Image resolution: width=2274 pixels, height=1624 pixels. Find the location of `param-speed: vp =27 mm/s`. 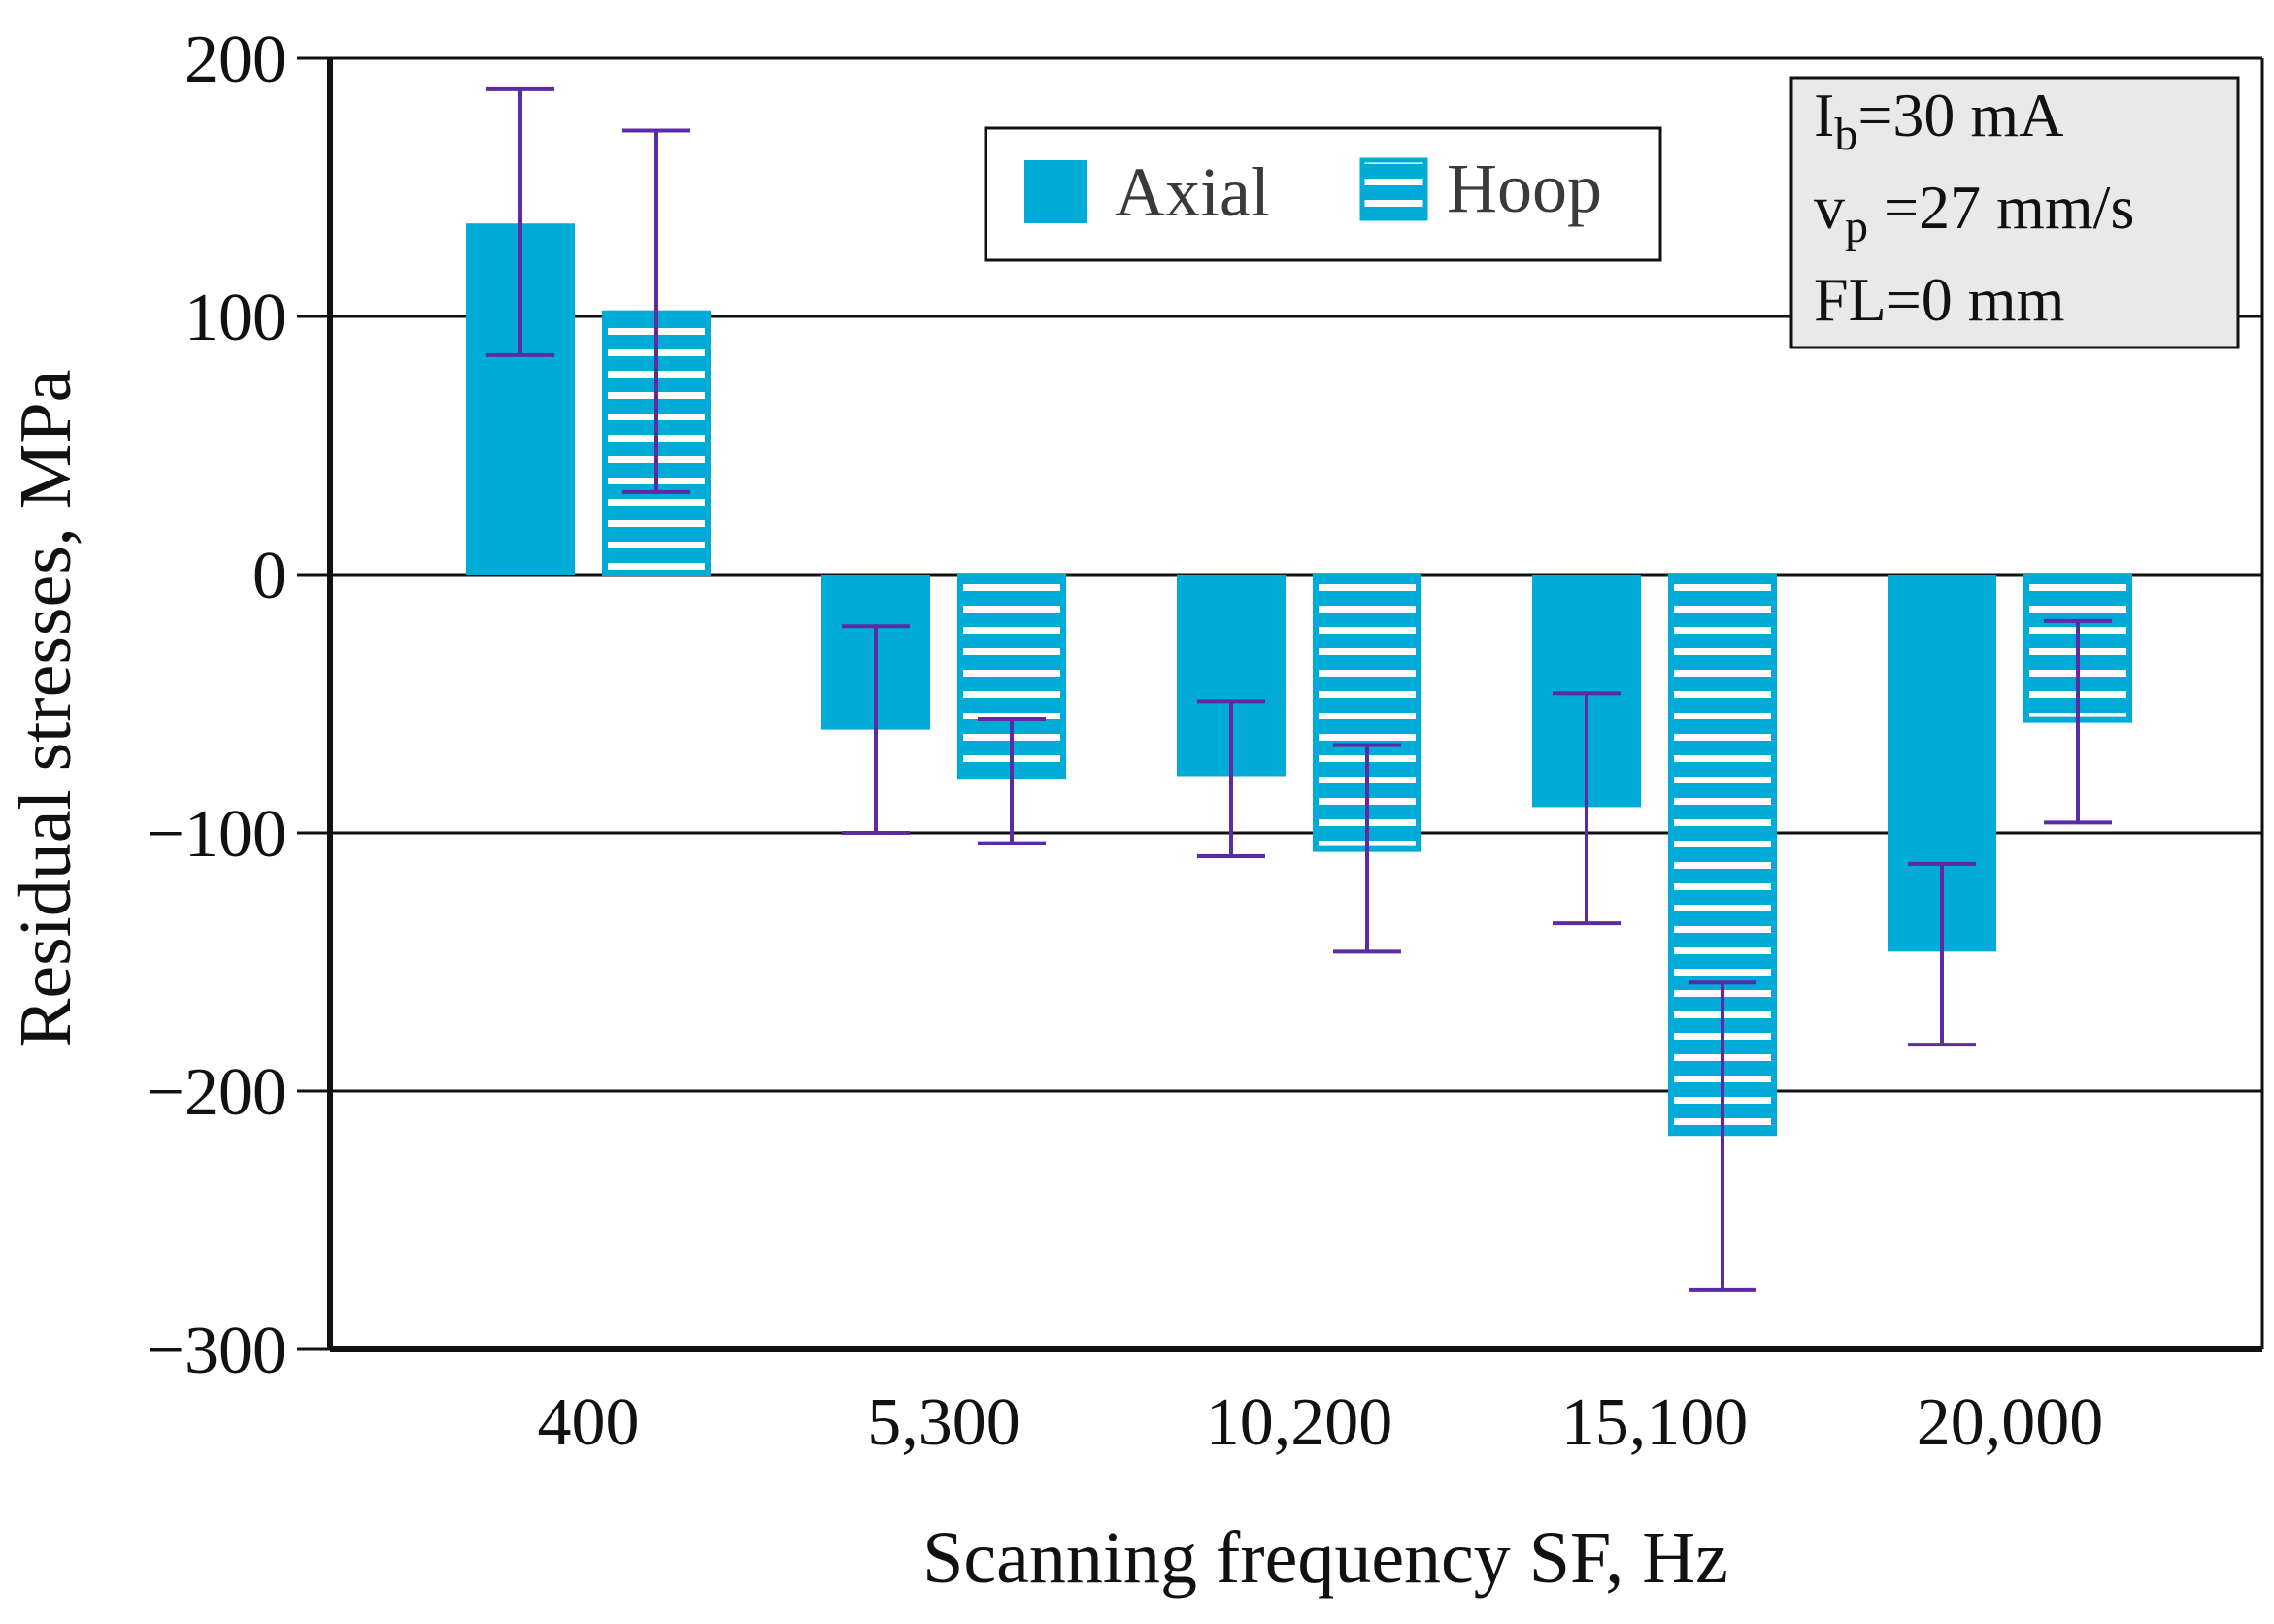

param-speed: vp =27 mm/s is located at coordinates (1974, 212).